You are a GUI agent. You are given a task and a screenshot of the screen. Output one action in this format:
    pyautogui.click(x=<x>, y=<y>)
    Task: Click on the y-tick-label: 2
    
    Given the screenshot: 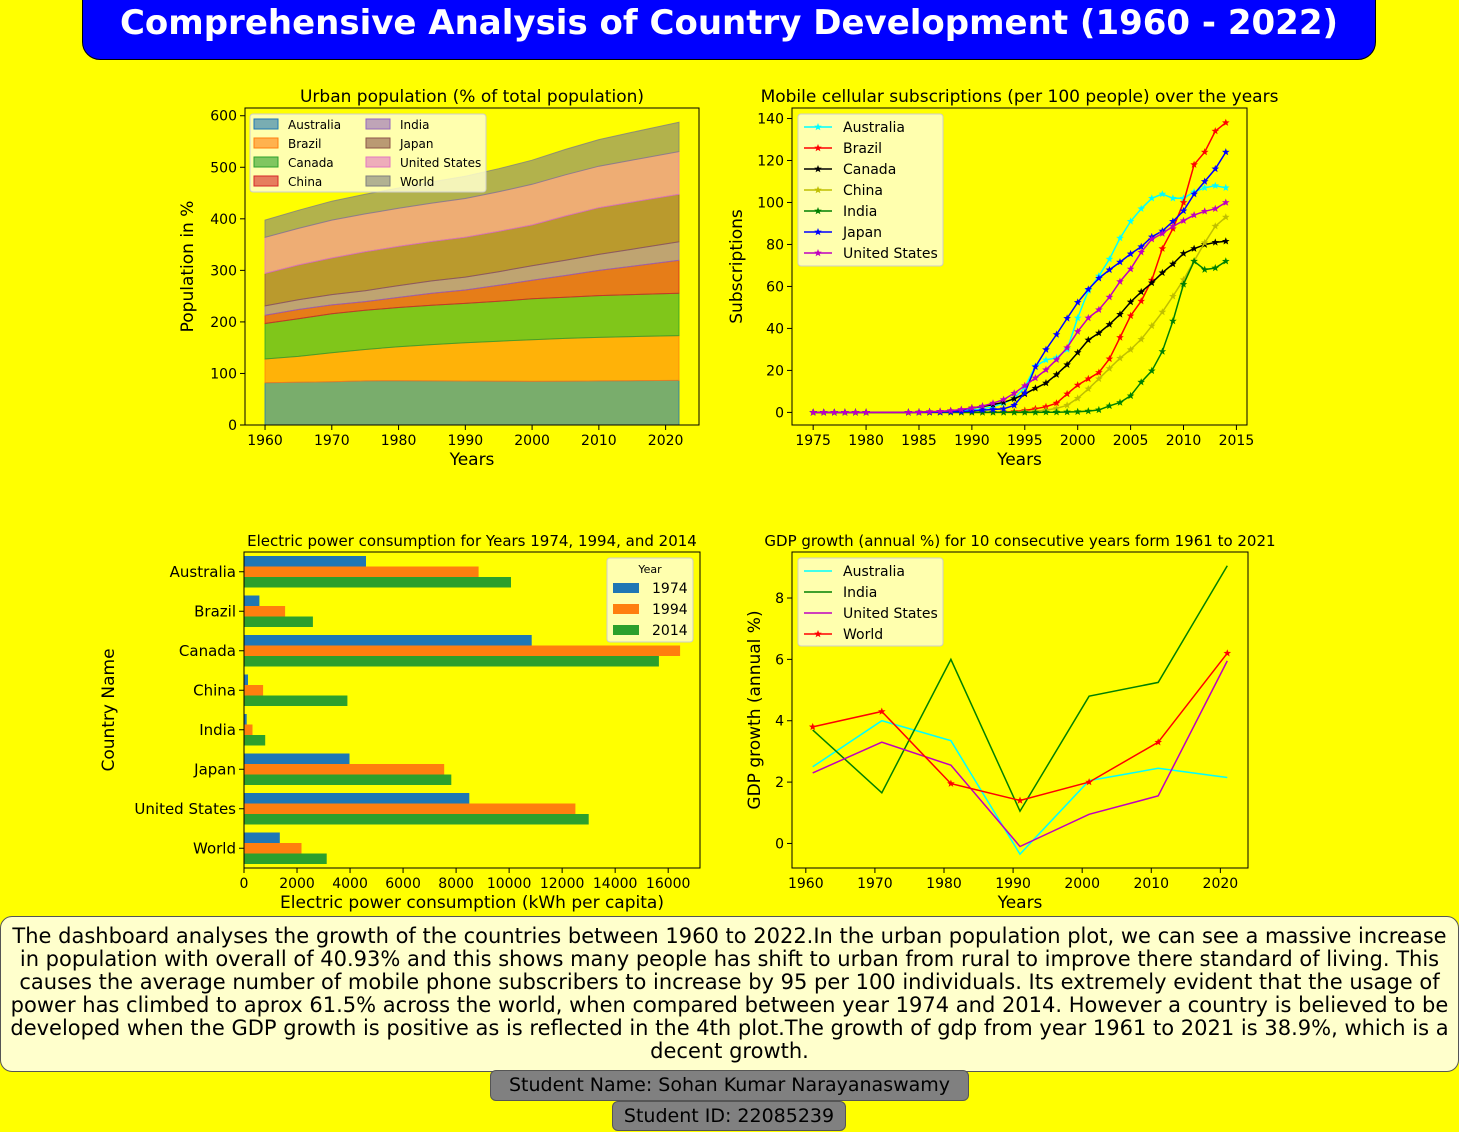 What is the action you would take?
    pyautogui.click(x=779, y=783)
    